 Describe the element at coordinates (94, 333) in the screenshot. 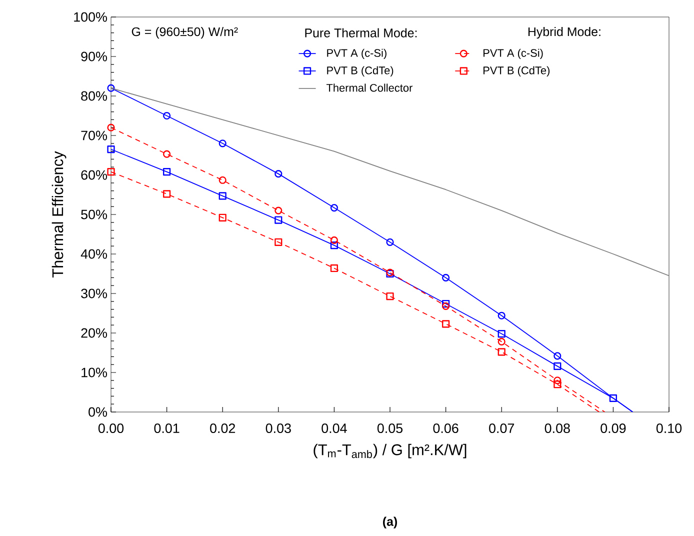

I see `y-tick-label: 20%` at that location.